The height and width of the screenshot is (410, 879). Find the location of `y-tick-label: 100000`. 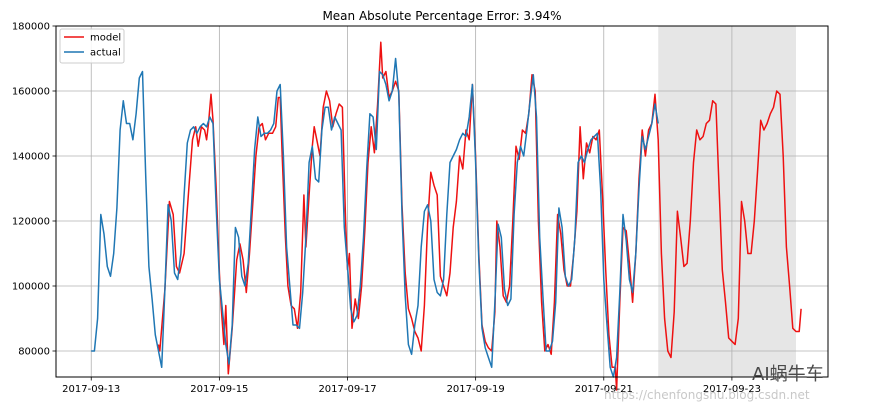

y-tick-label: 100000 is located at coordinates (31, 287).